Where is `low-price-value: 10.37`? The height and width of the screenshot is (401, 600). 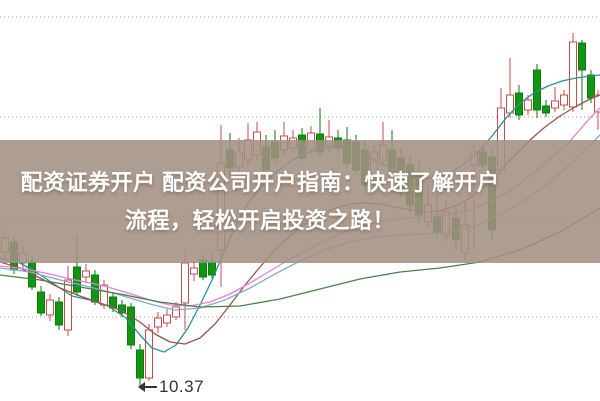
low-price-value: 10.37 is located at coordinates (182, 386).